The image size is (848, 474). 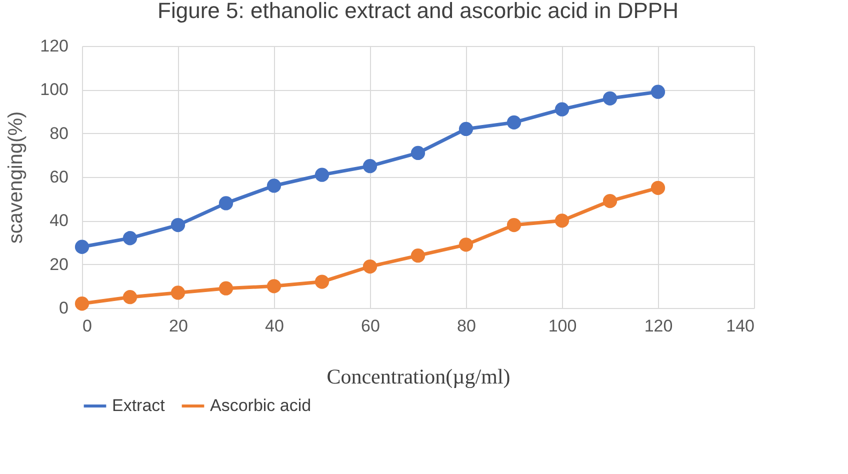 I want to click on x-tick-label: 0, so click(x=87, y=326).